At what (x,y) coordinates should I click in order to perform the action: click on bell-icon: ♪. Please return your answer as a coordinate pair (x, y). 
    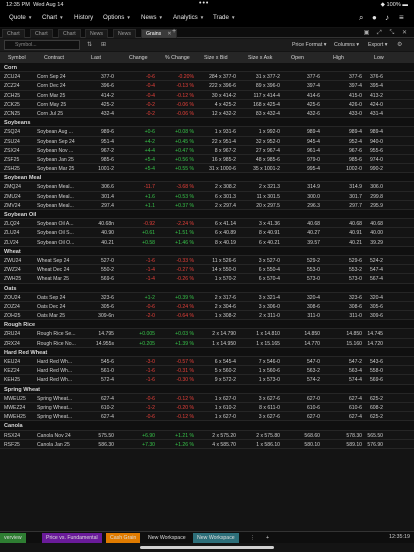
    Looking at the image, I should click on (387, 17).